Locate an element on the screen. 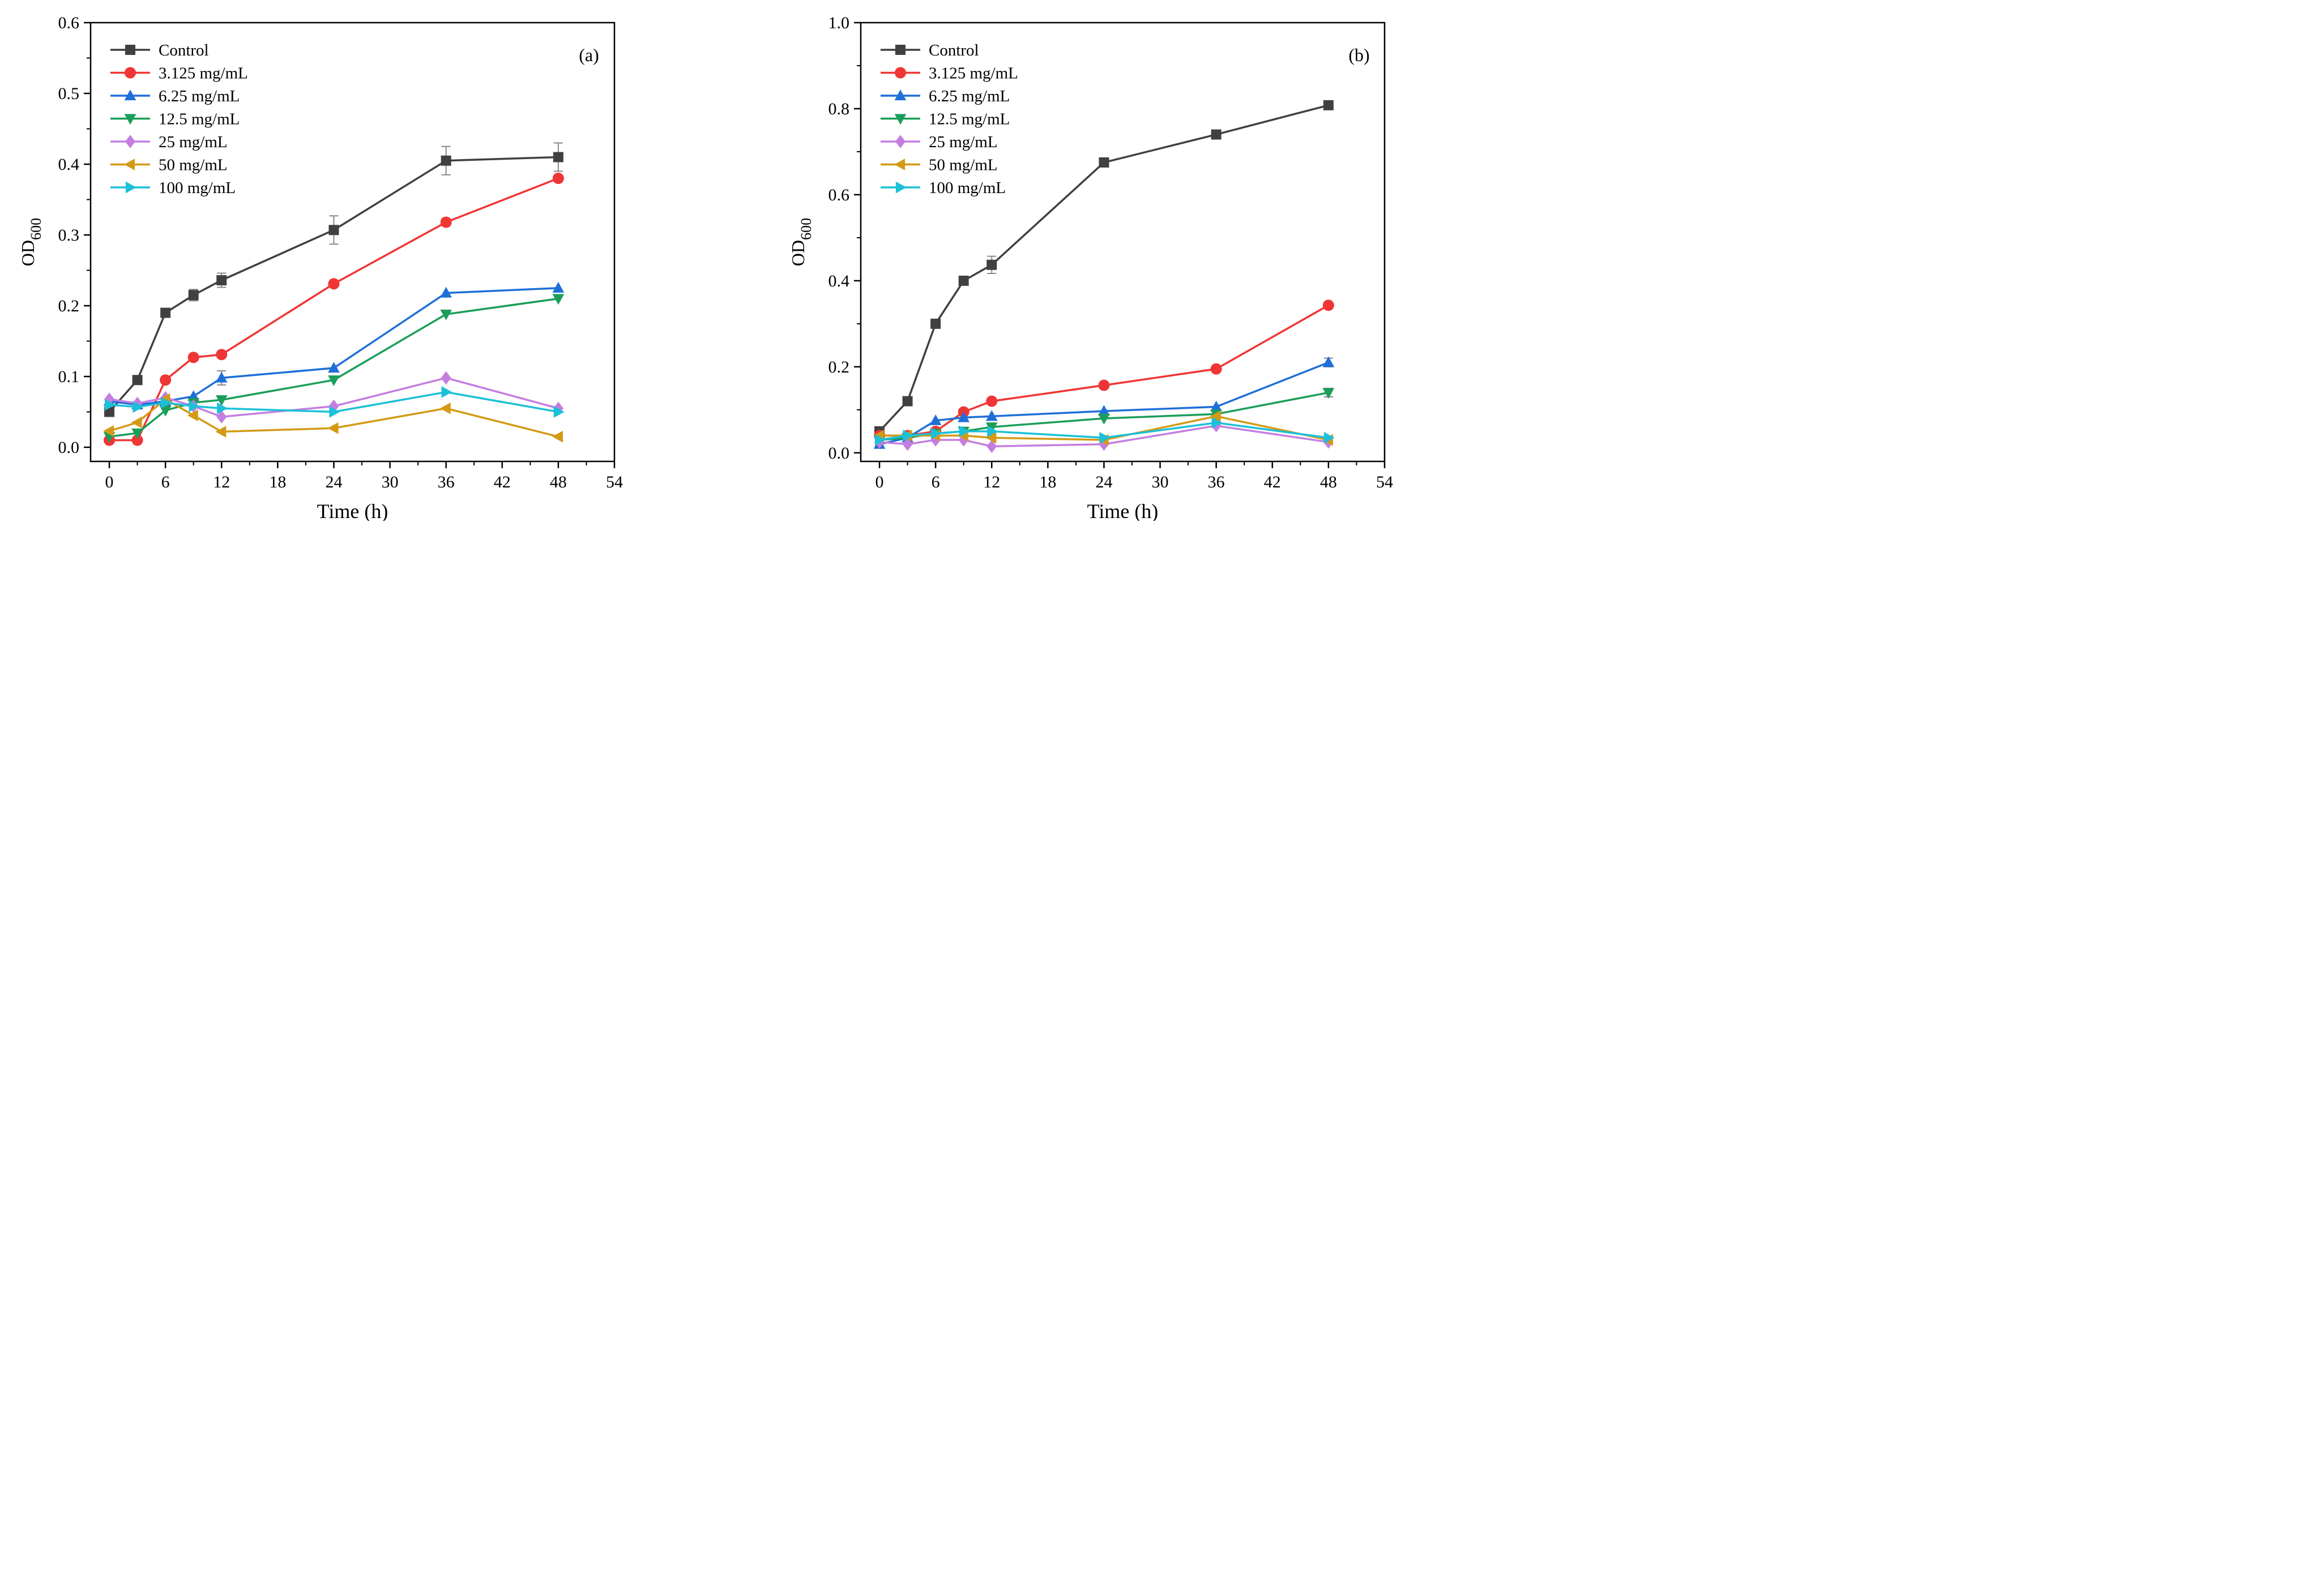 The width and height of the screenshot is (2315, 1596). x-tick-label: 12 is located at coordinates (221, 482).